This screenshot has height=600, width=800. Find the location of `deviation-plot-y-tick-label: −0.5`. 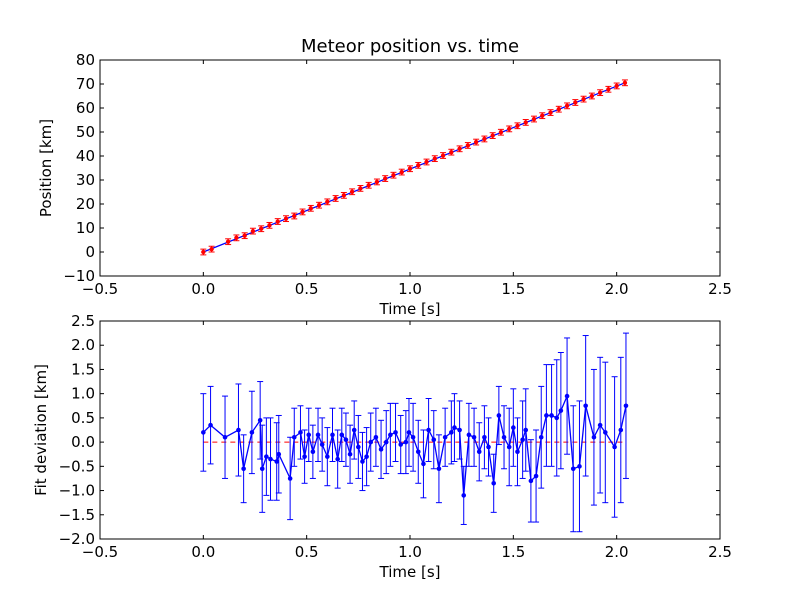

deviation-plot-y-tick-label: −0.5 is located at coordinates (77, 466).